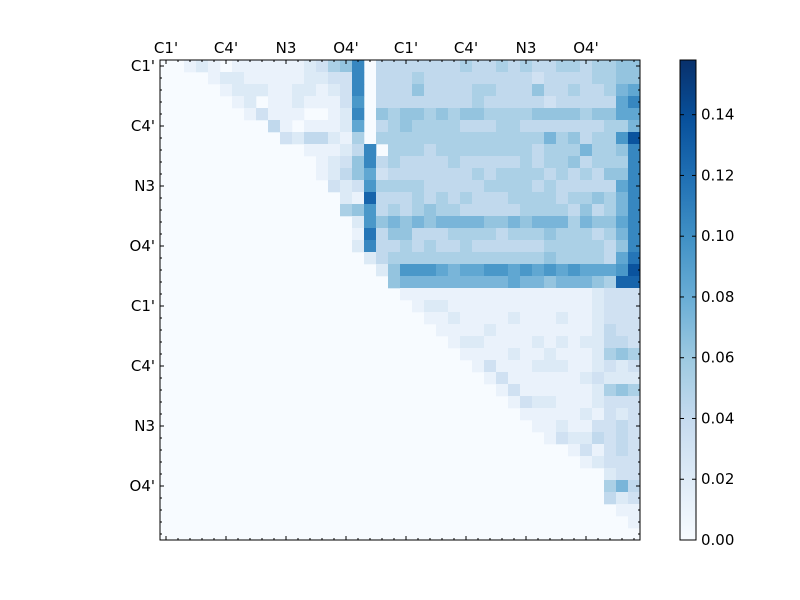 Image resolution: width=800 pixels, height=600 pixels. I want to click on y-tick-label: C4', so click(143, 366).